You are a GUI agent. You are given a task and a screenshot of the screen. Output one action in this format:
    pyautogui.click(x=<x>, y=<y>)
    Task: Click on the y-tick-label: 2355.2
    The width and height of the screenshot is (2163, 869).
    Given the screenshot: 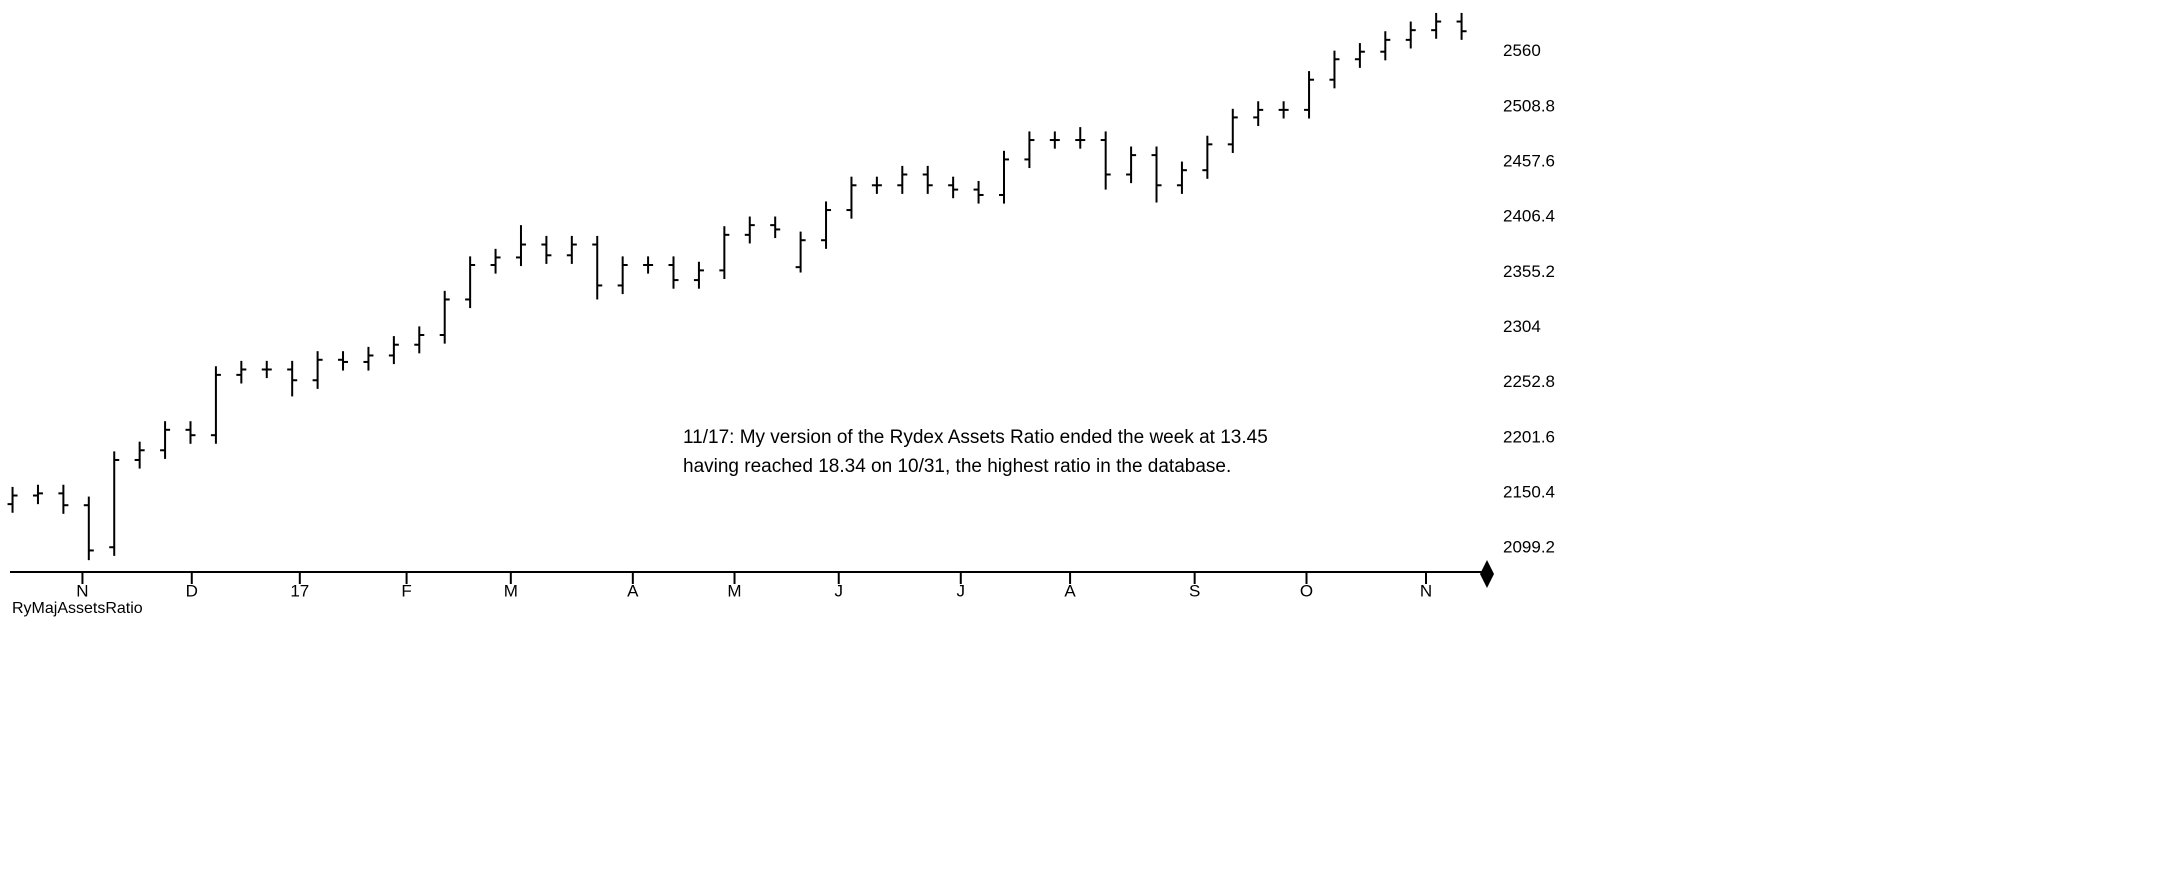 What is the action you would take?
    pyautogui.click(x=1529, y=271)
    